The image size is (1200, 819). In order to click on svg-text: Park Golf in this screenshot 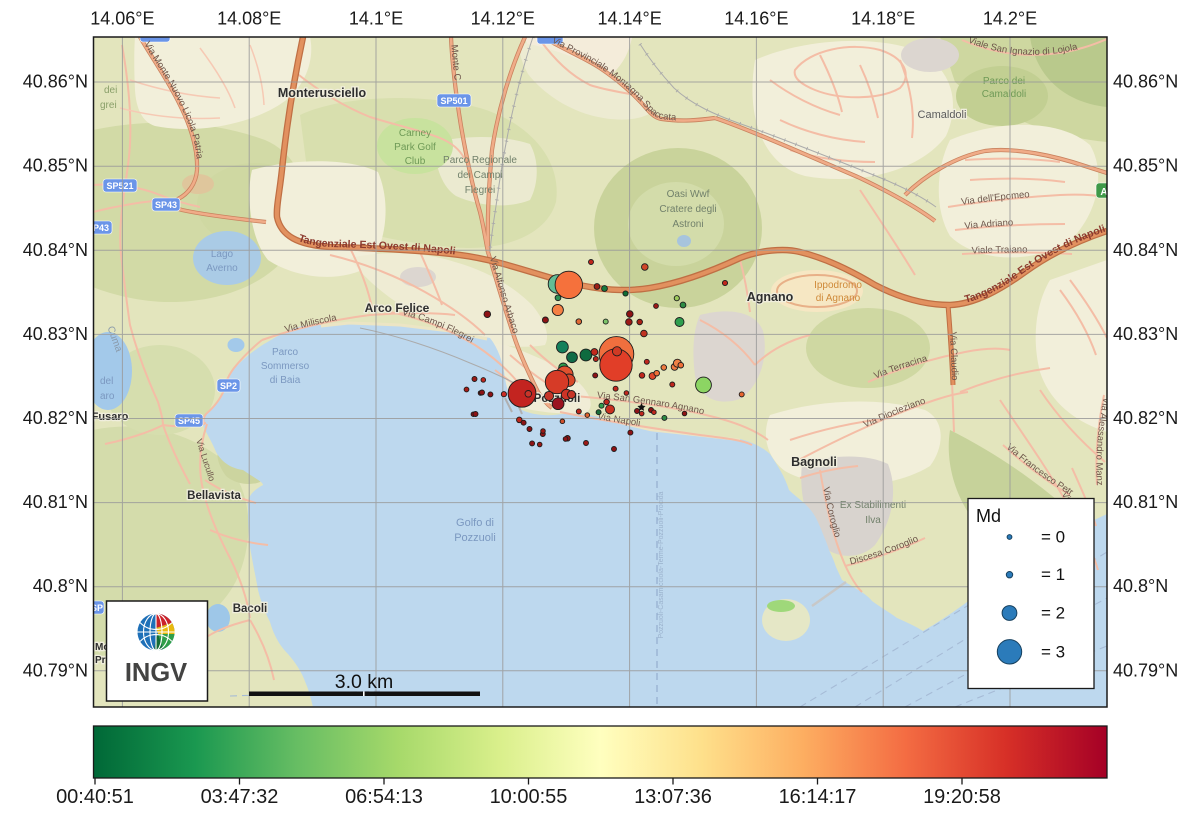, I will do `click(415, 147)`.